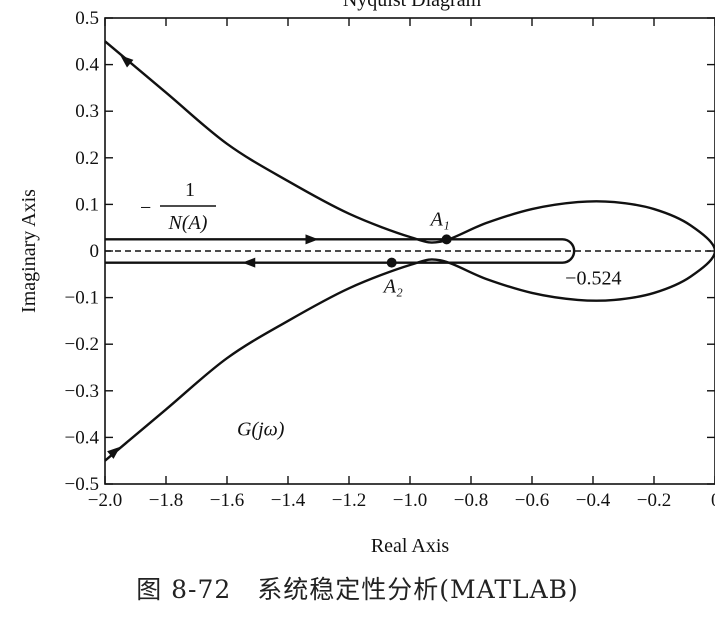 This screenshot has width=715, height=620. I want to click on x-tick-label: −0.4, so click(593, 500).